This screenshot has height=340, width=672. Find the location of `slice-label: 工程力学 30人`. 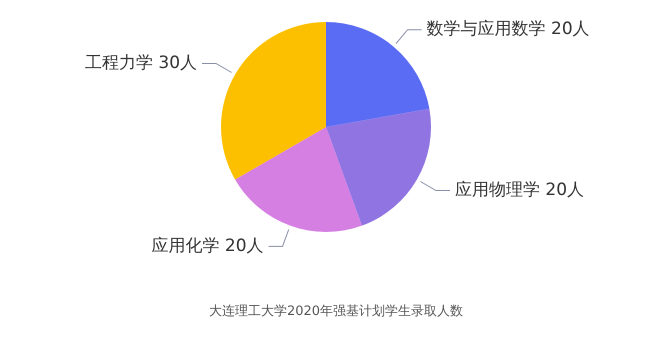

slice-label: 工程力学 30人 is located at coordinates (141, 62).